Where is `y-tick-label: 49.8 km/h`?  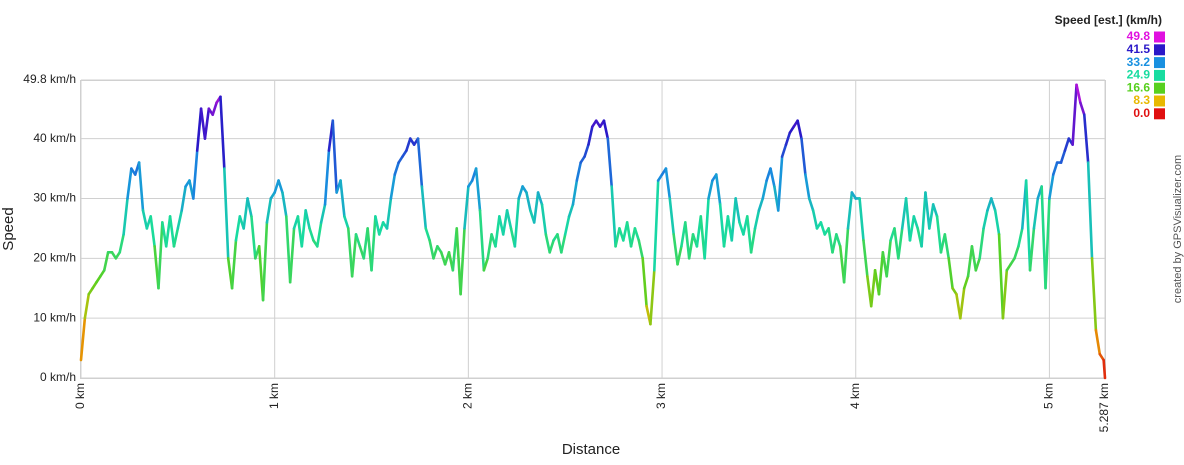
y-tick-label: 49.8 km/h is located at coordinates (49, 79).